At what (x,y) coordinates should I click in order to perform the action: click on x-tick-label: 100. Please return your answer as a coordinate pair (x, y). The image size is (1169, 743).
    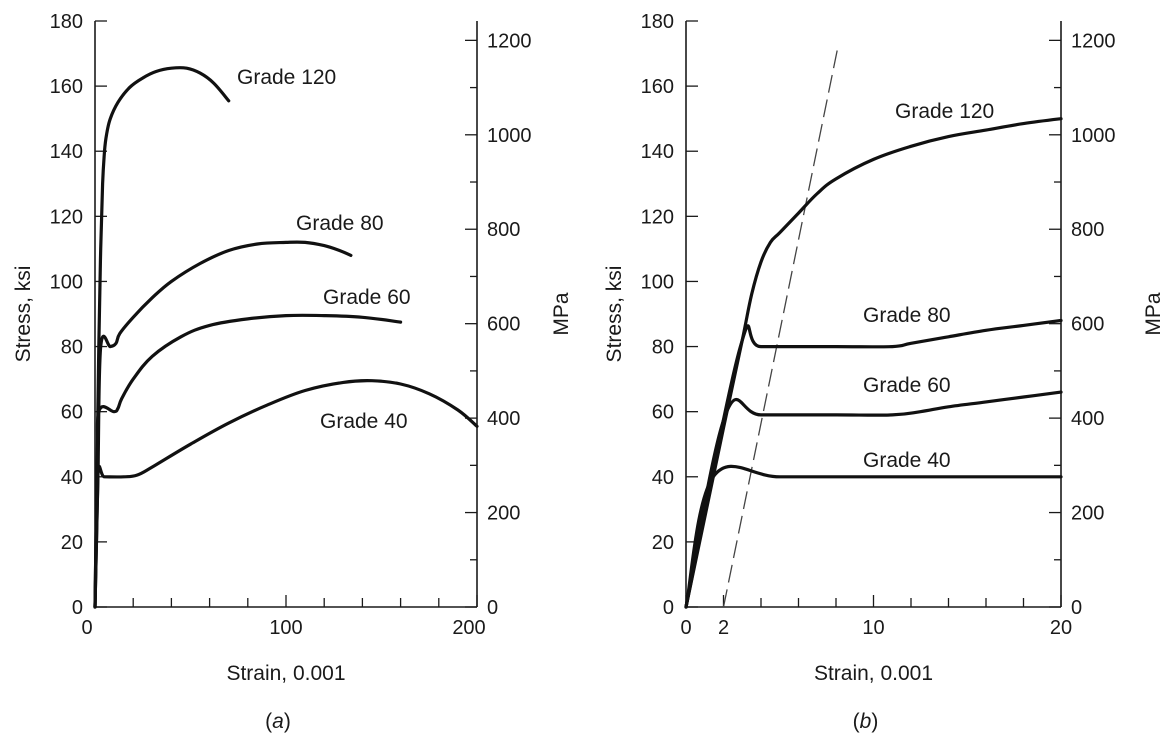
    Looking at the image, I should click on (285, 628).